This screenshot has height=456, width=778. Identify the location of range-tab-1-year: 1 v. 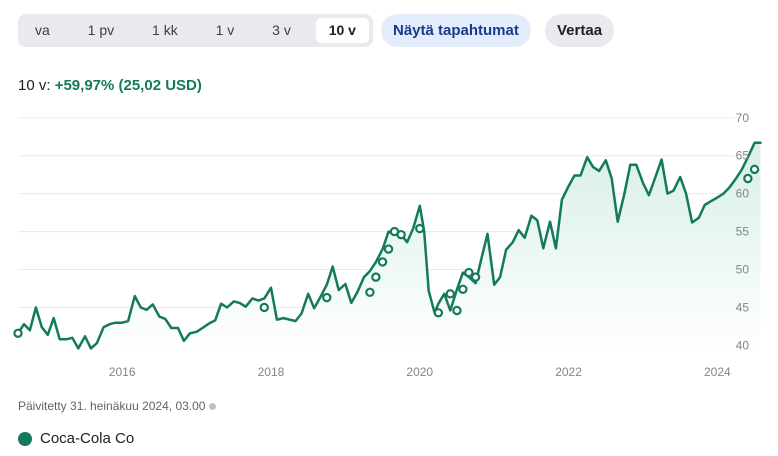
(225, 30).